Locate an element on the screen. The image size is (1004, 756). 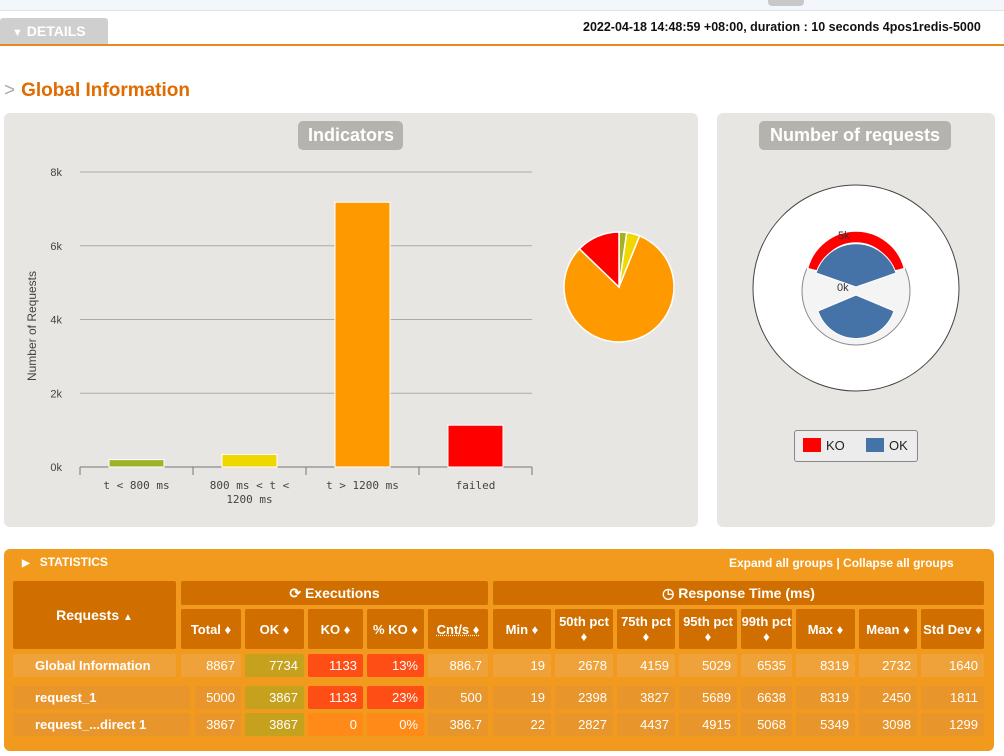
column-header-ok: OK ♦ is located at coordinates (274, 629).